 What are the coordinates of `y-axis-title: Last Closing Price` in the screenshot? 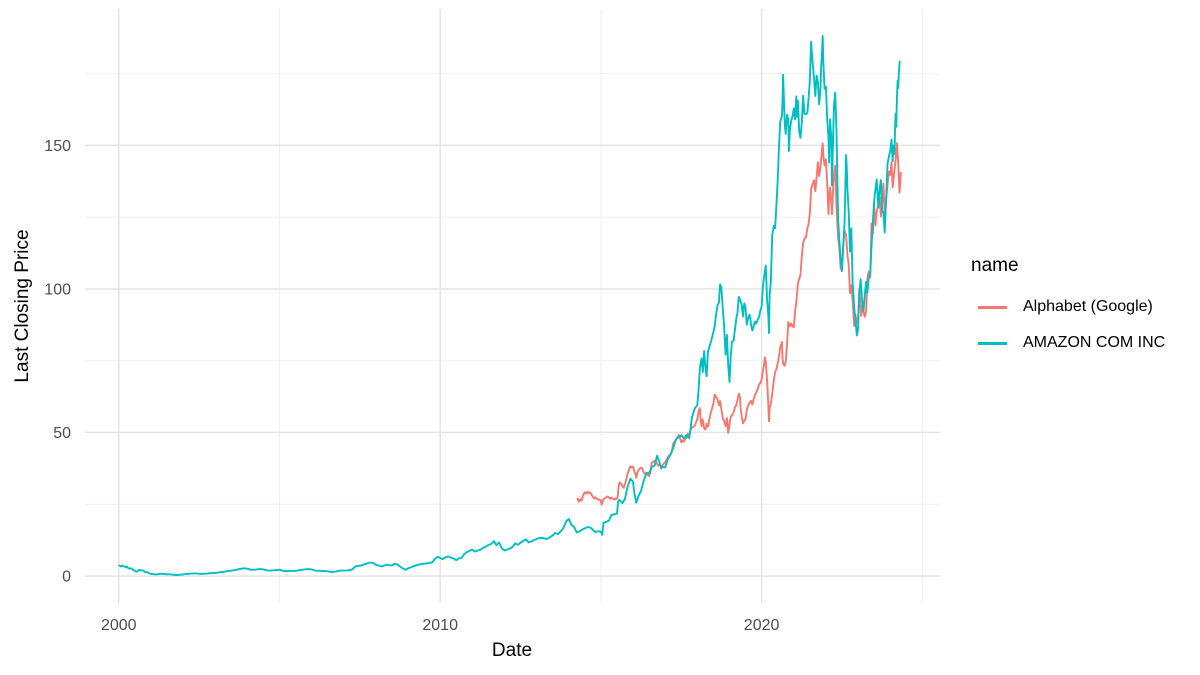 It's located at (22, 305).